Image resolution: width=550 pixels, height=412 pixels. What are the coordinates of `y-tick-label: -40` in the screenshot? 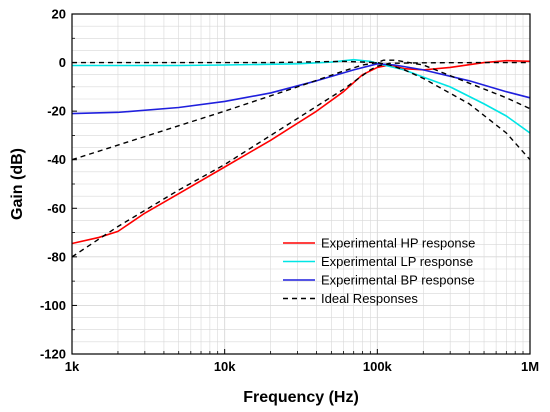 It's located at (56, 159).